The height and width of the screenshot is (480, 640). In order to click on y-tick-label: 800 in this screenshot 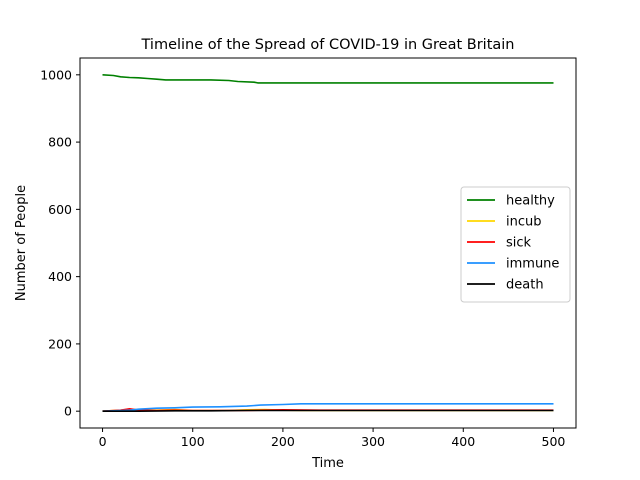, I will do `click(60, 142)`.